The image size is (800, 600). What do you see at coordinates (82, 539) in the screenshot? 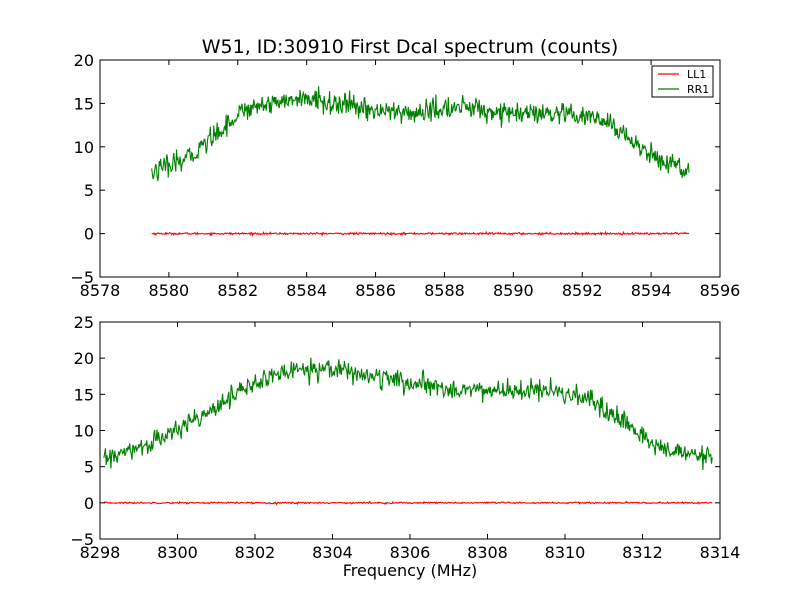
I see `bottom-y-tick-label: −5` at bounding box center [82, 539].